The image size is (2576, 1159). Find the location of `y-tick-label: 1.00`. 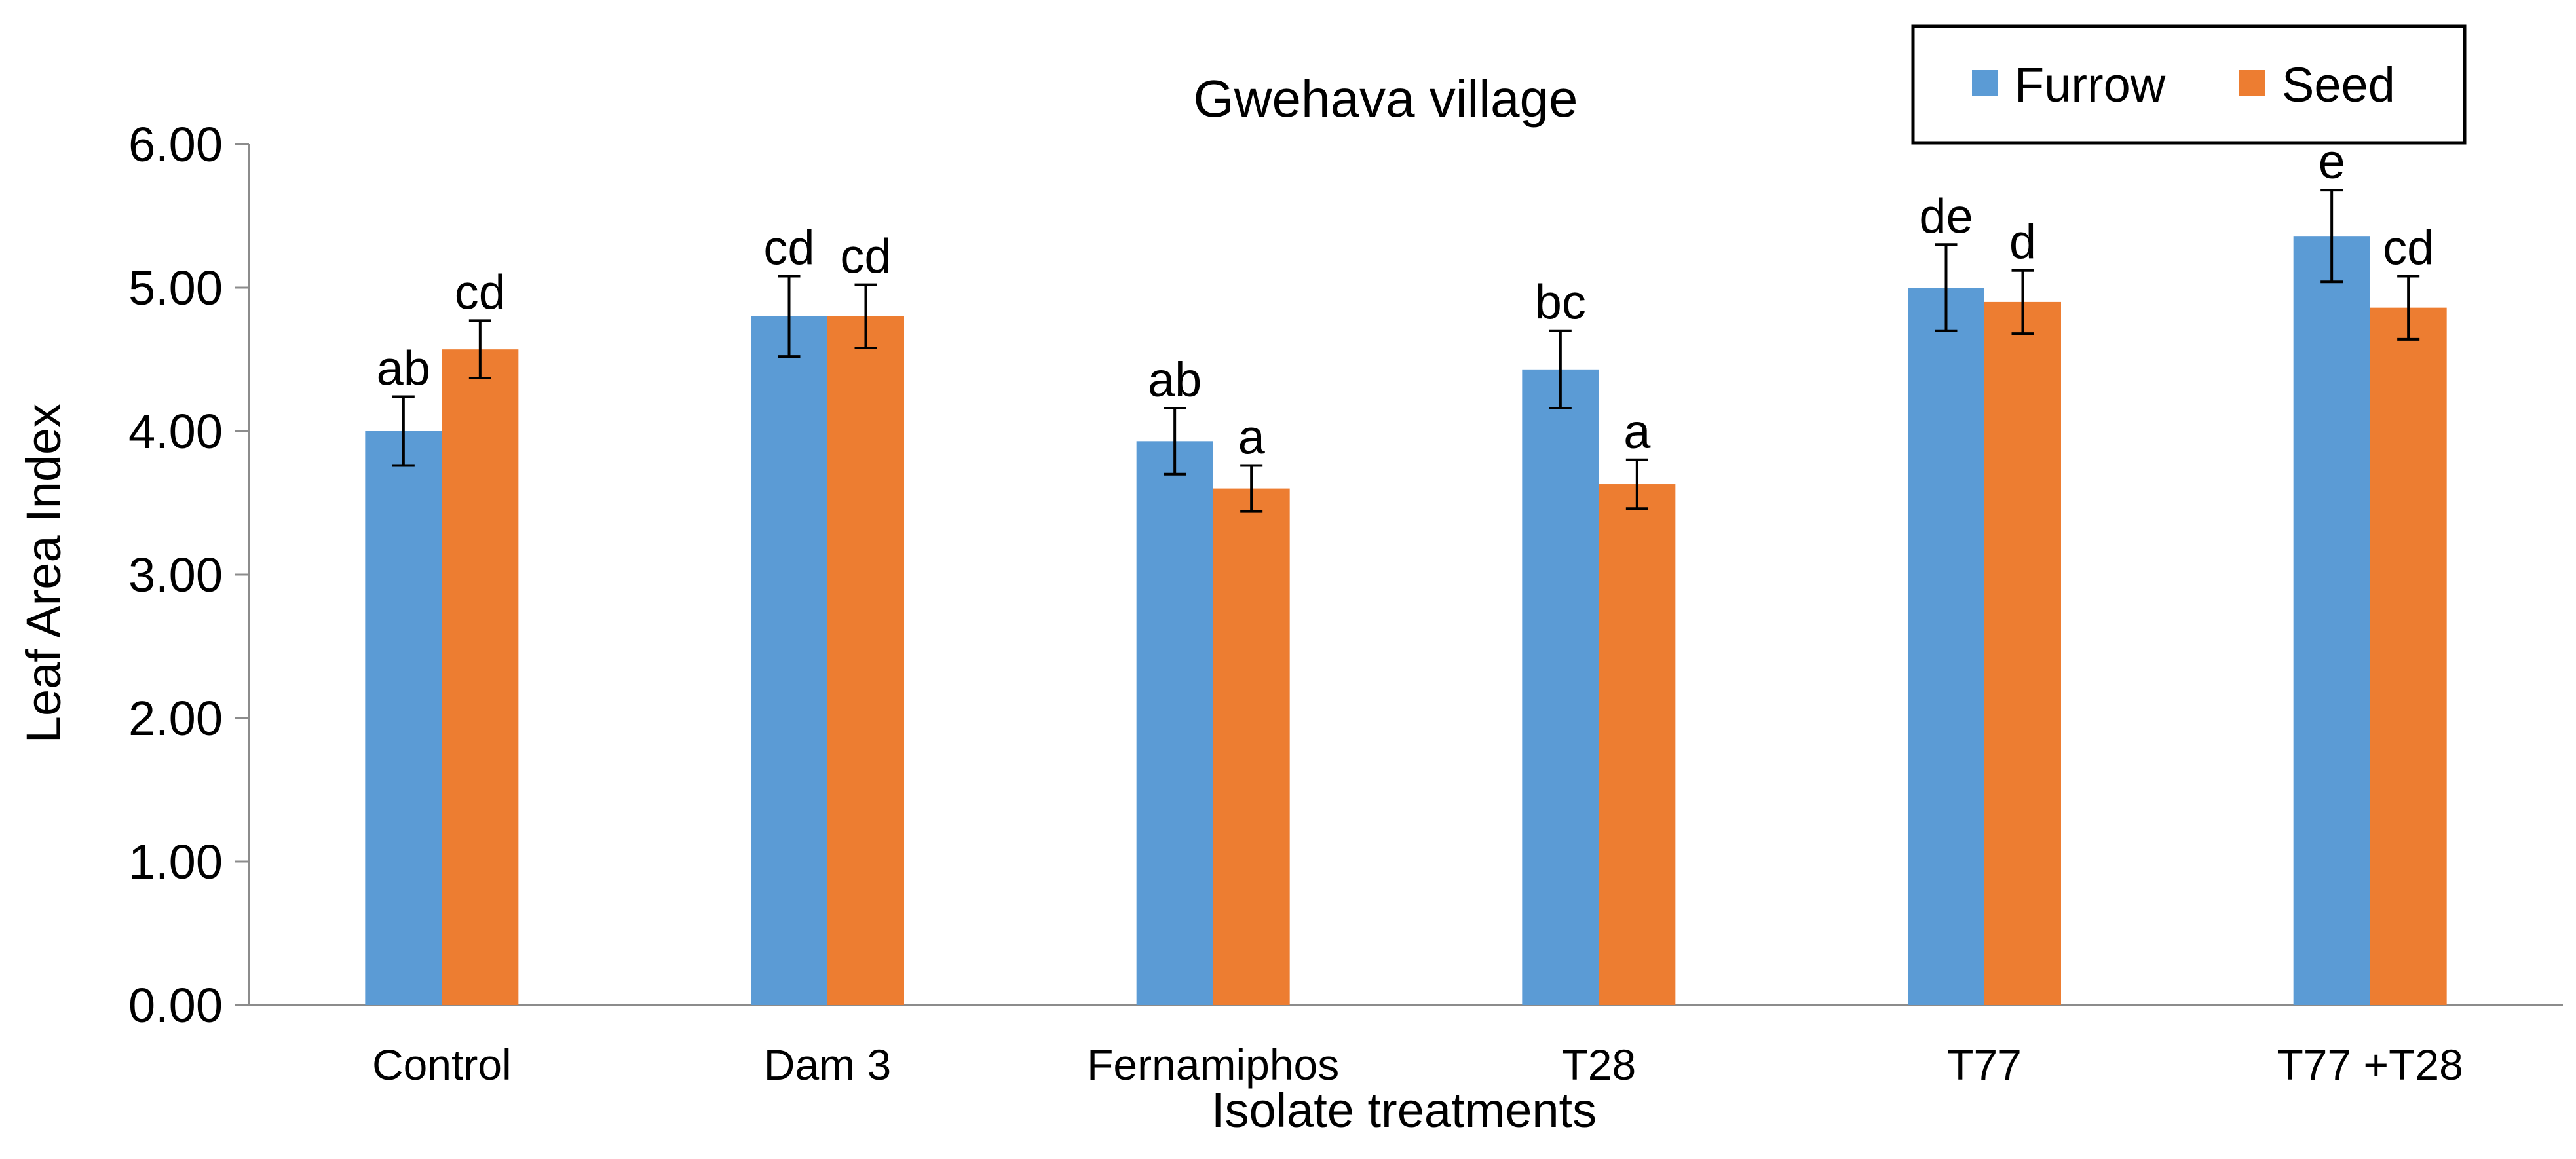

y-tick-label: 1.00 is located at coordinates (175, 862).